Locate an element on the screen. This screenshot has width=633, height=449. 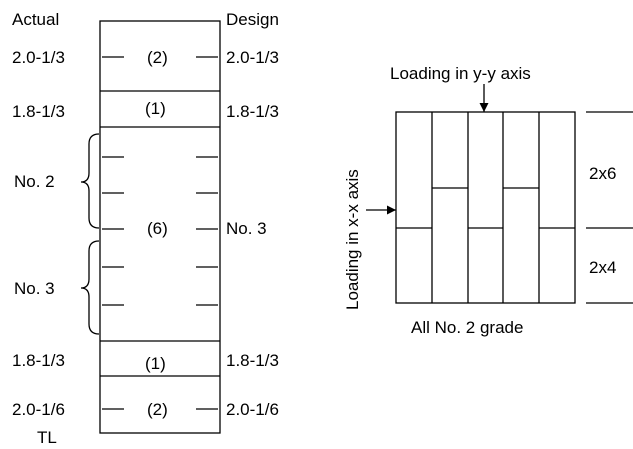
header-design: Design is located at coordinates (252, 19).